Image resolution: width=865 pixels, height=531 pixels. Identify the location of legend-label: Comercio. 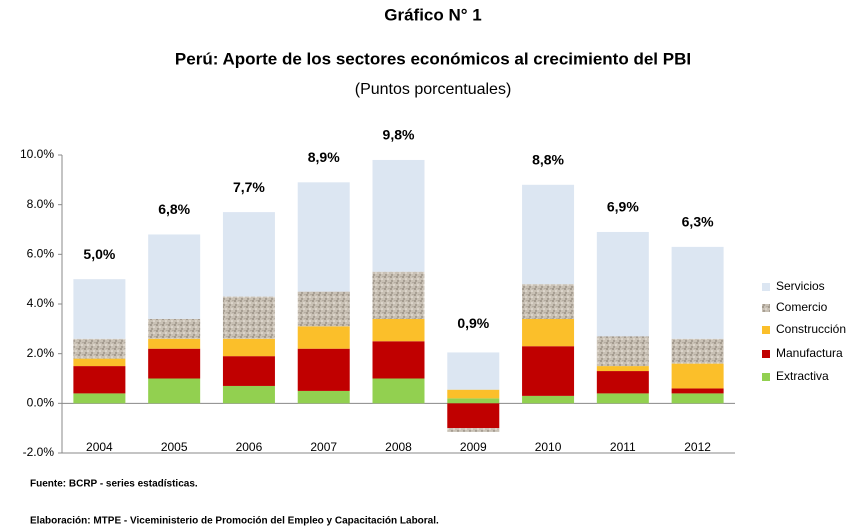
(802, 307).